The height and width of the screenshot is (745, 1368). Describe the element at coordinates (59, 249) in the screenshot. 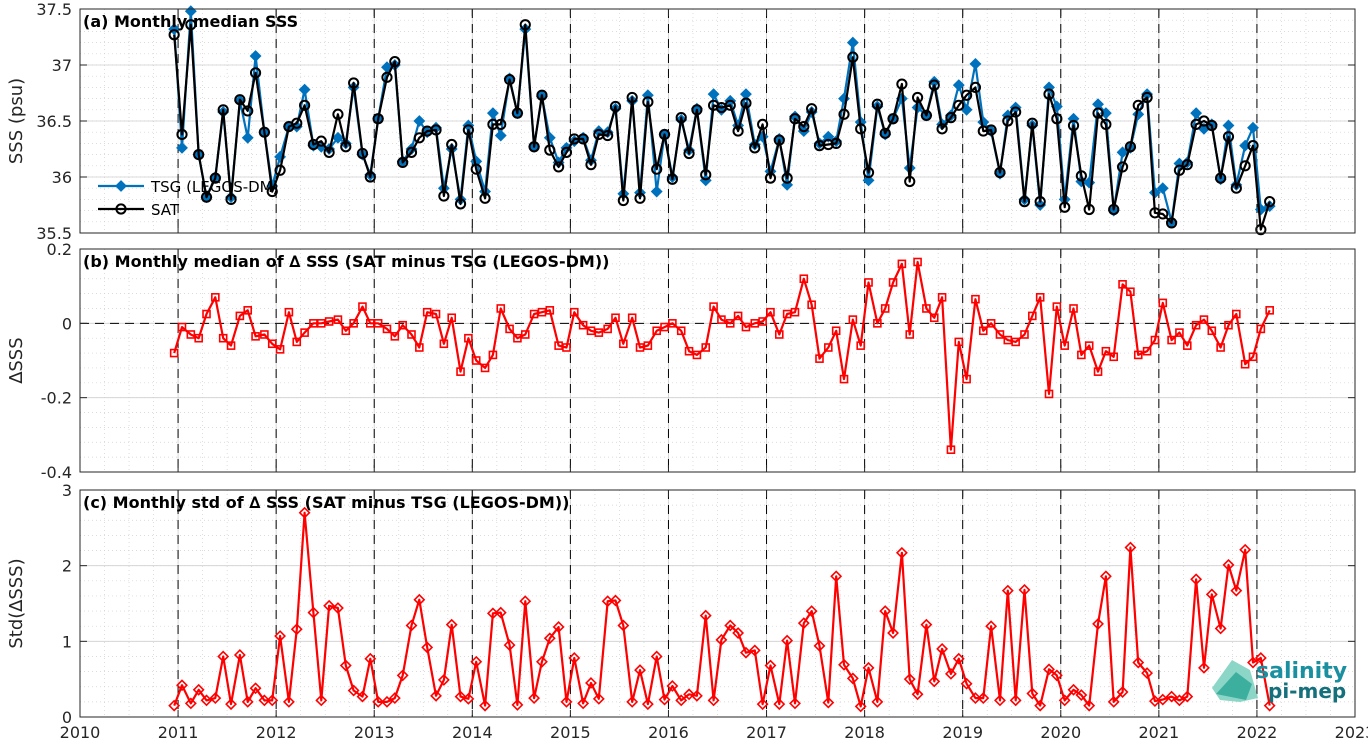

I see `y-tick-label: 0.2` at that location.